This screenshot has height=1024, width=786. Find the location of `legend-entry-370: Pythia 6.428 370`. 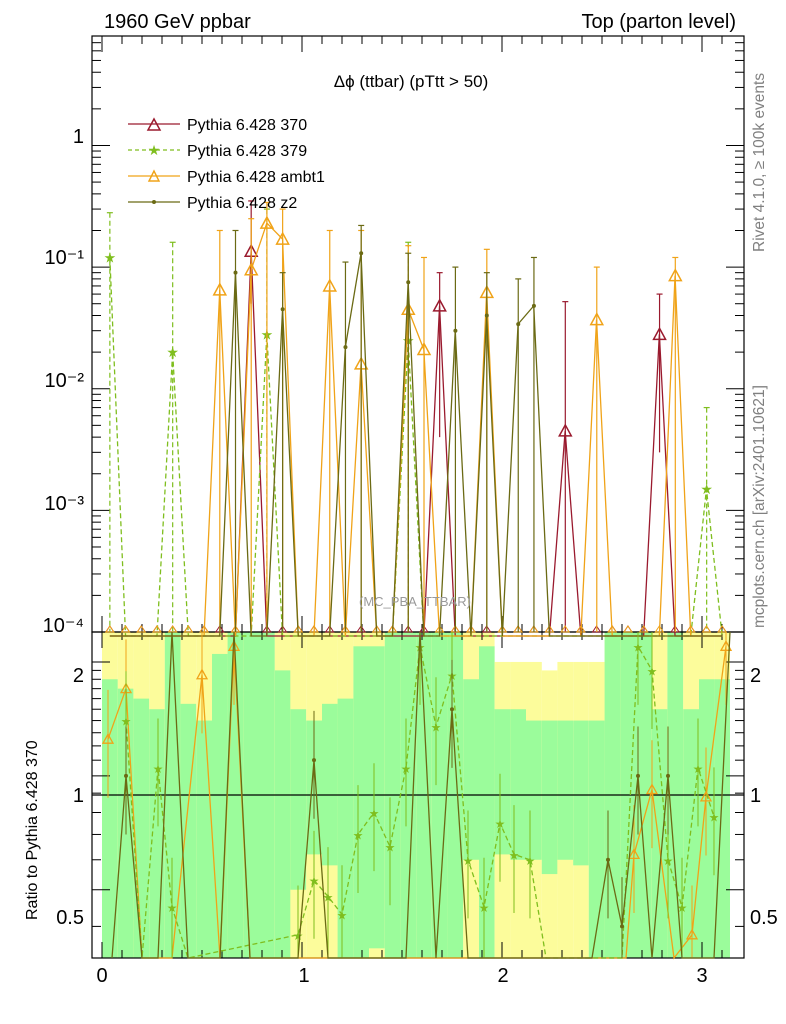

legend-entry-370: Pythia 6.428 370 is located at coordinates (217, 125).